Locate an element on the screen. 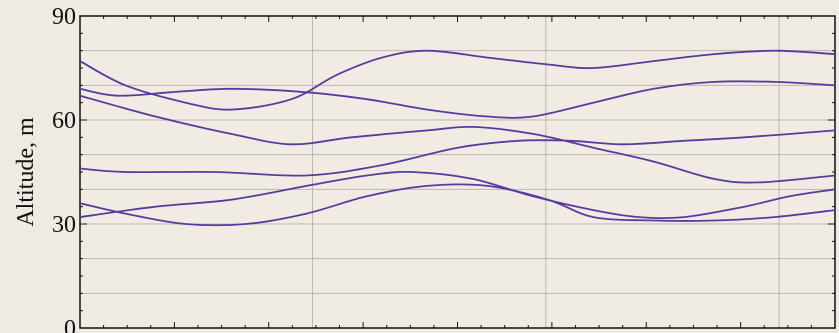 This screenshot has height=333, width=839. y-tick-label: 30 is located at coordinates (64, 225).